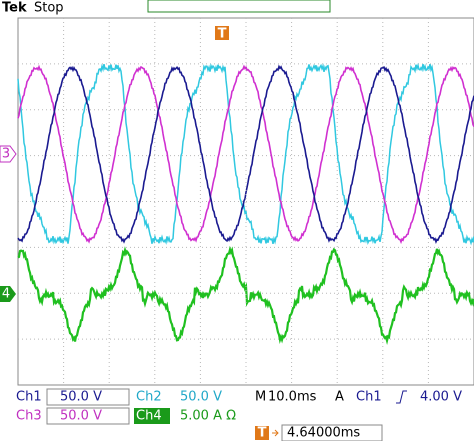 This screenshot has width=474, height=441. I want to click on trigger-marker-label: T, so click(222, 34).